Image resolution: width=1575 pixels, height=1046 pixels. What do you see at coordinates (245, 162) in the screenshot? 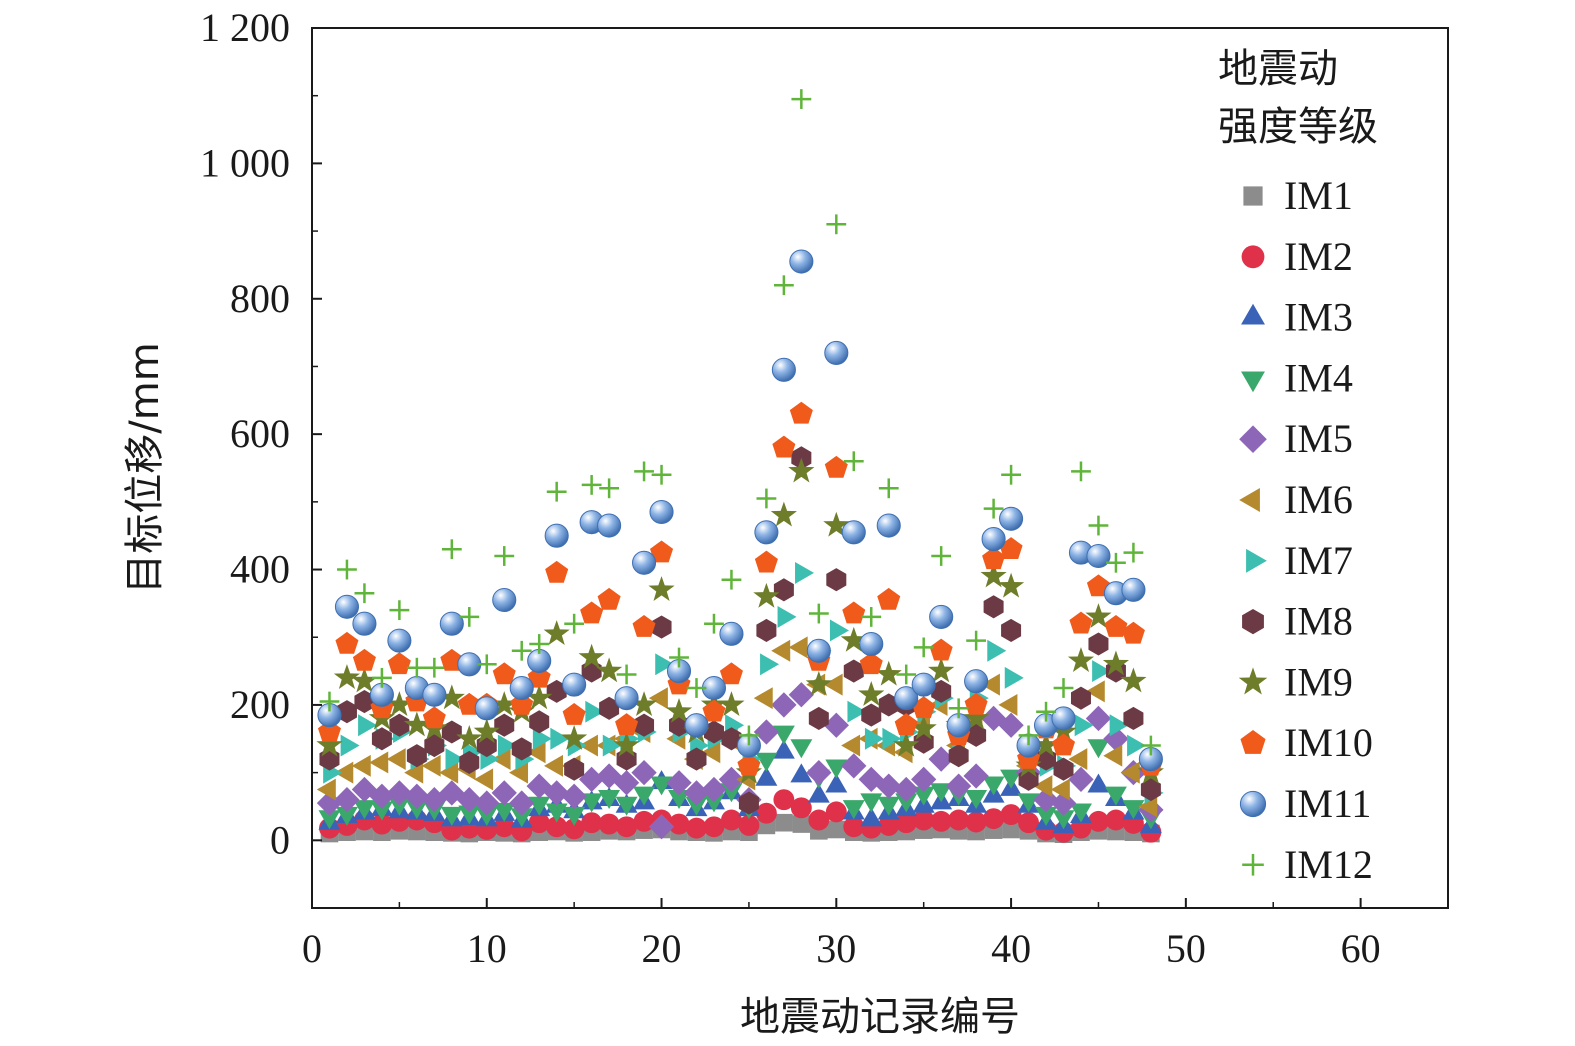
I see `y-tick-label: 1 000` at bounding box center [245, 162].